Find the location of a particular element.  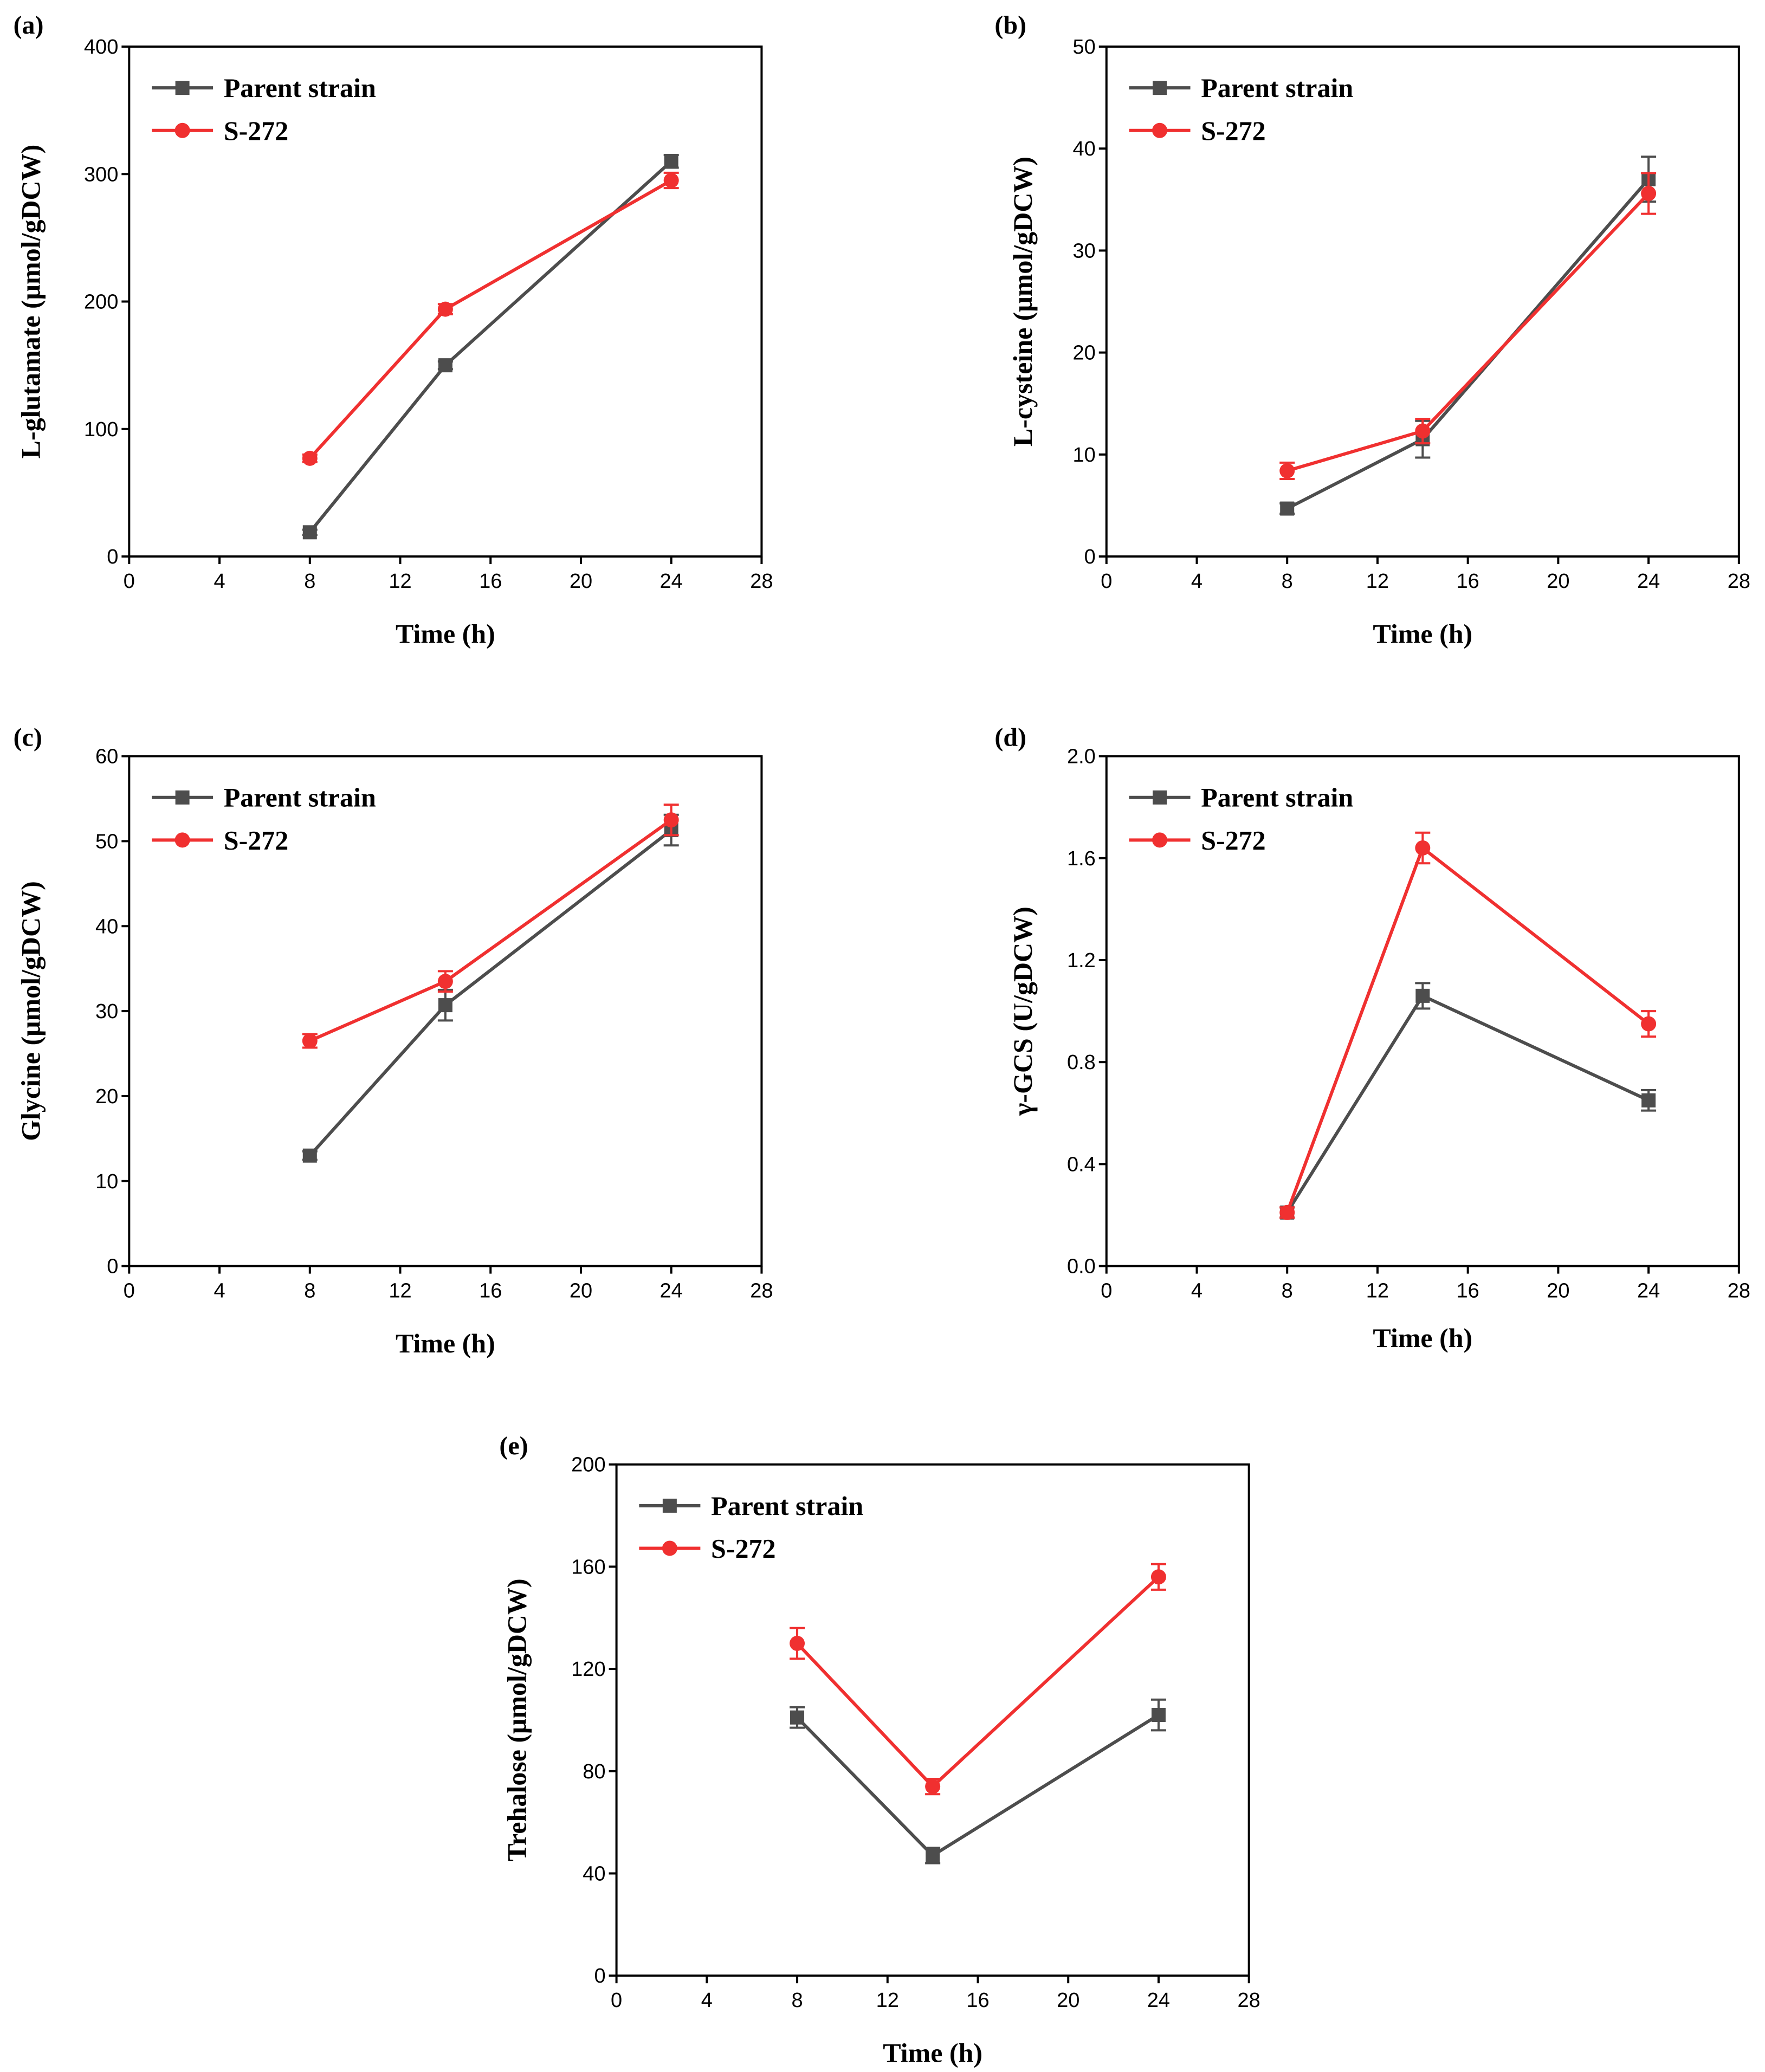

y-tick-label: 30 is located at coordinates (1083, 250).